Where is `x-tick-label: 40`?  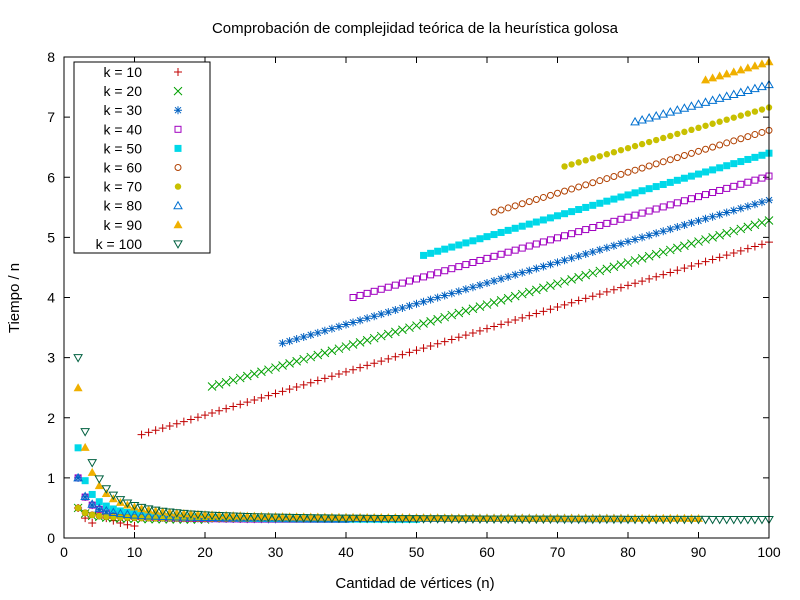
x-tick-label: 40 is located at coordinates (346, 552).